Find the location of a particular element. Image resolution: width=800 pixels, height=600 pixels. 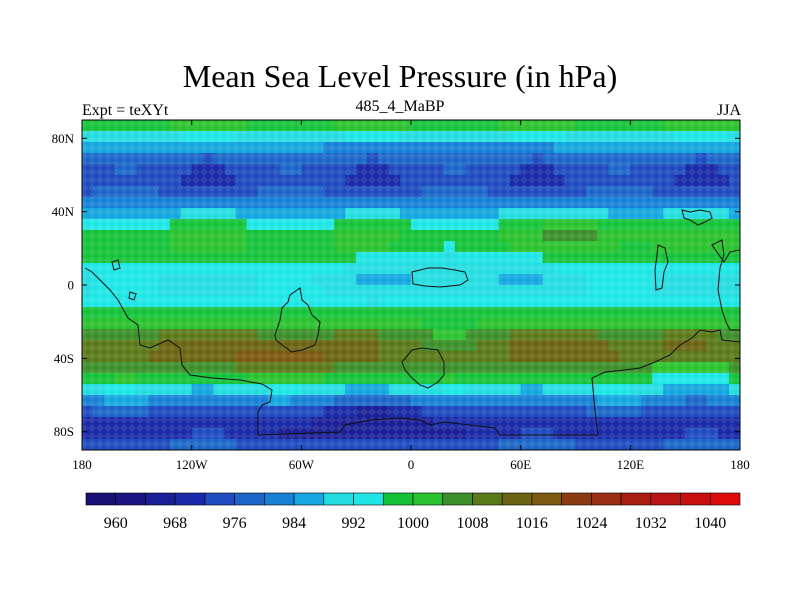

colorbar-label: 1016 is located at coordinates (532, 523).